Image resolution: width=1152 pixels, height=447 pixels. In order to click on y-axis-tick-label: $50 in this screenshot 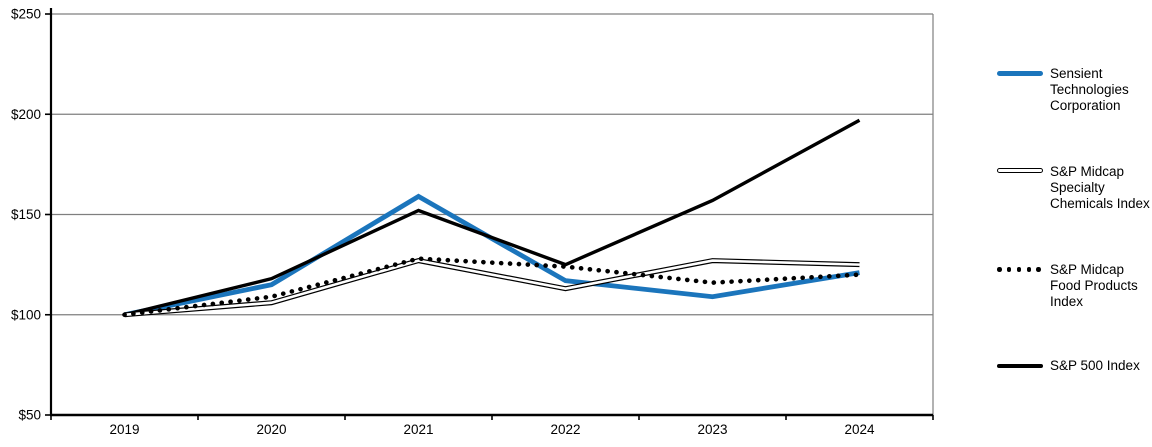, I will do `click(29, 415)`.